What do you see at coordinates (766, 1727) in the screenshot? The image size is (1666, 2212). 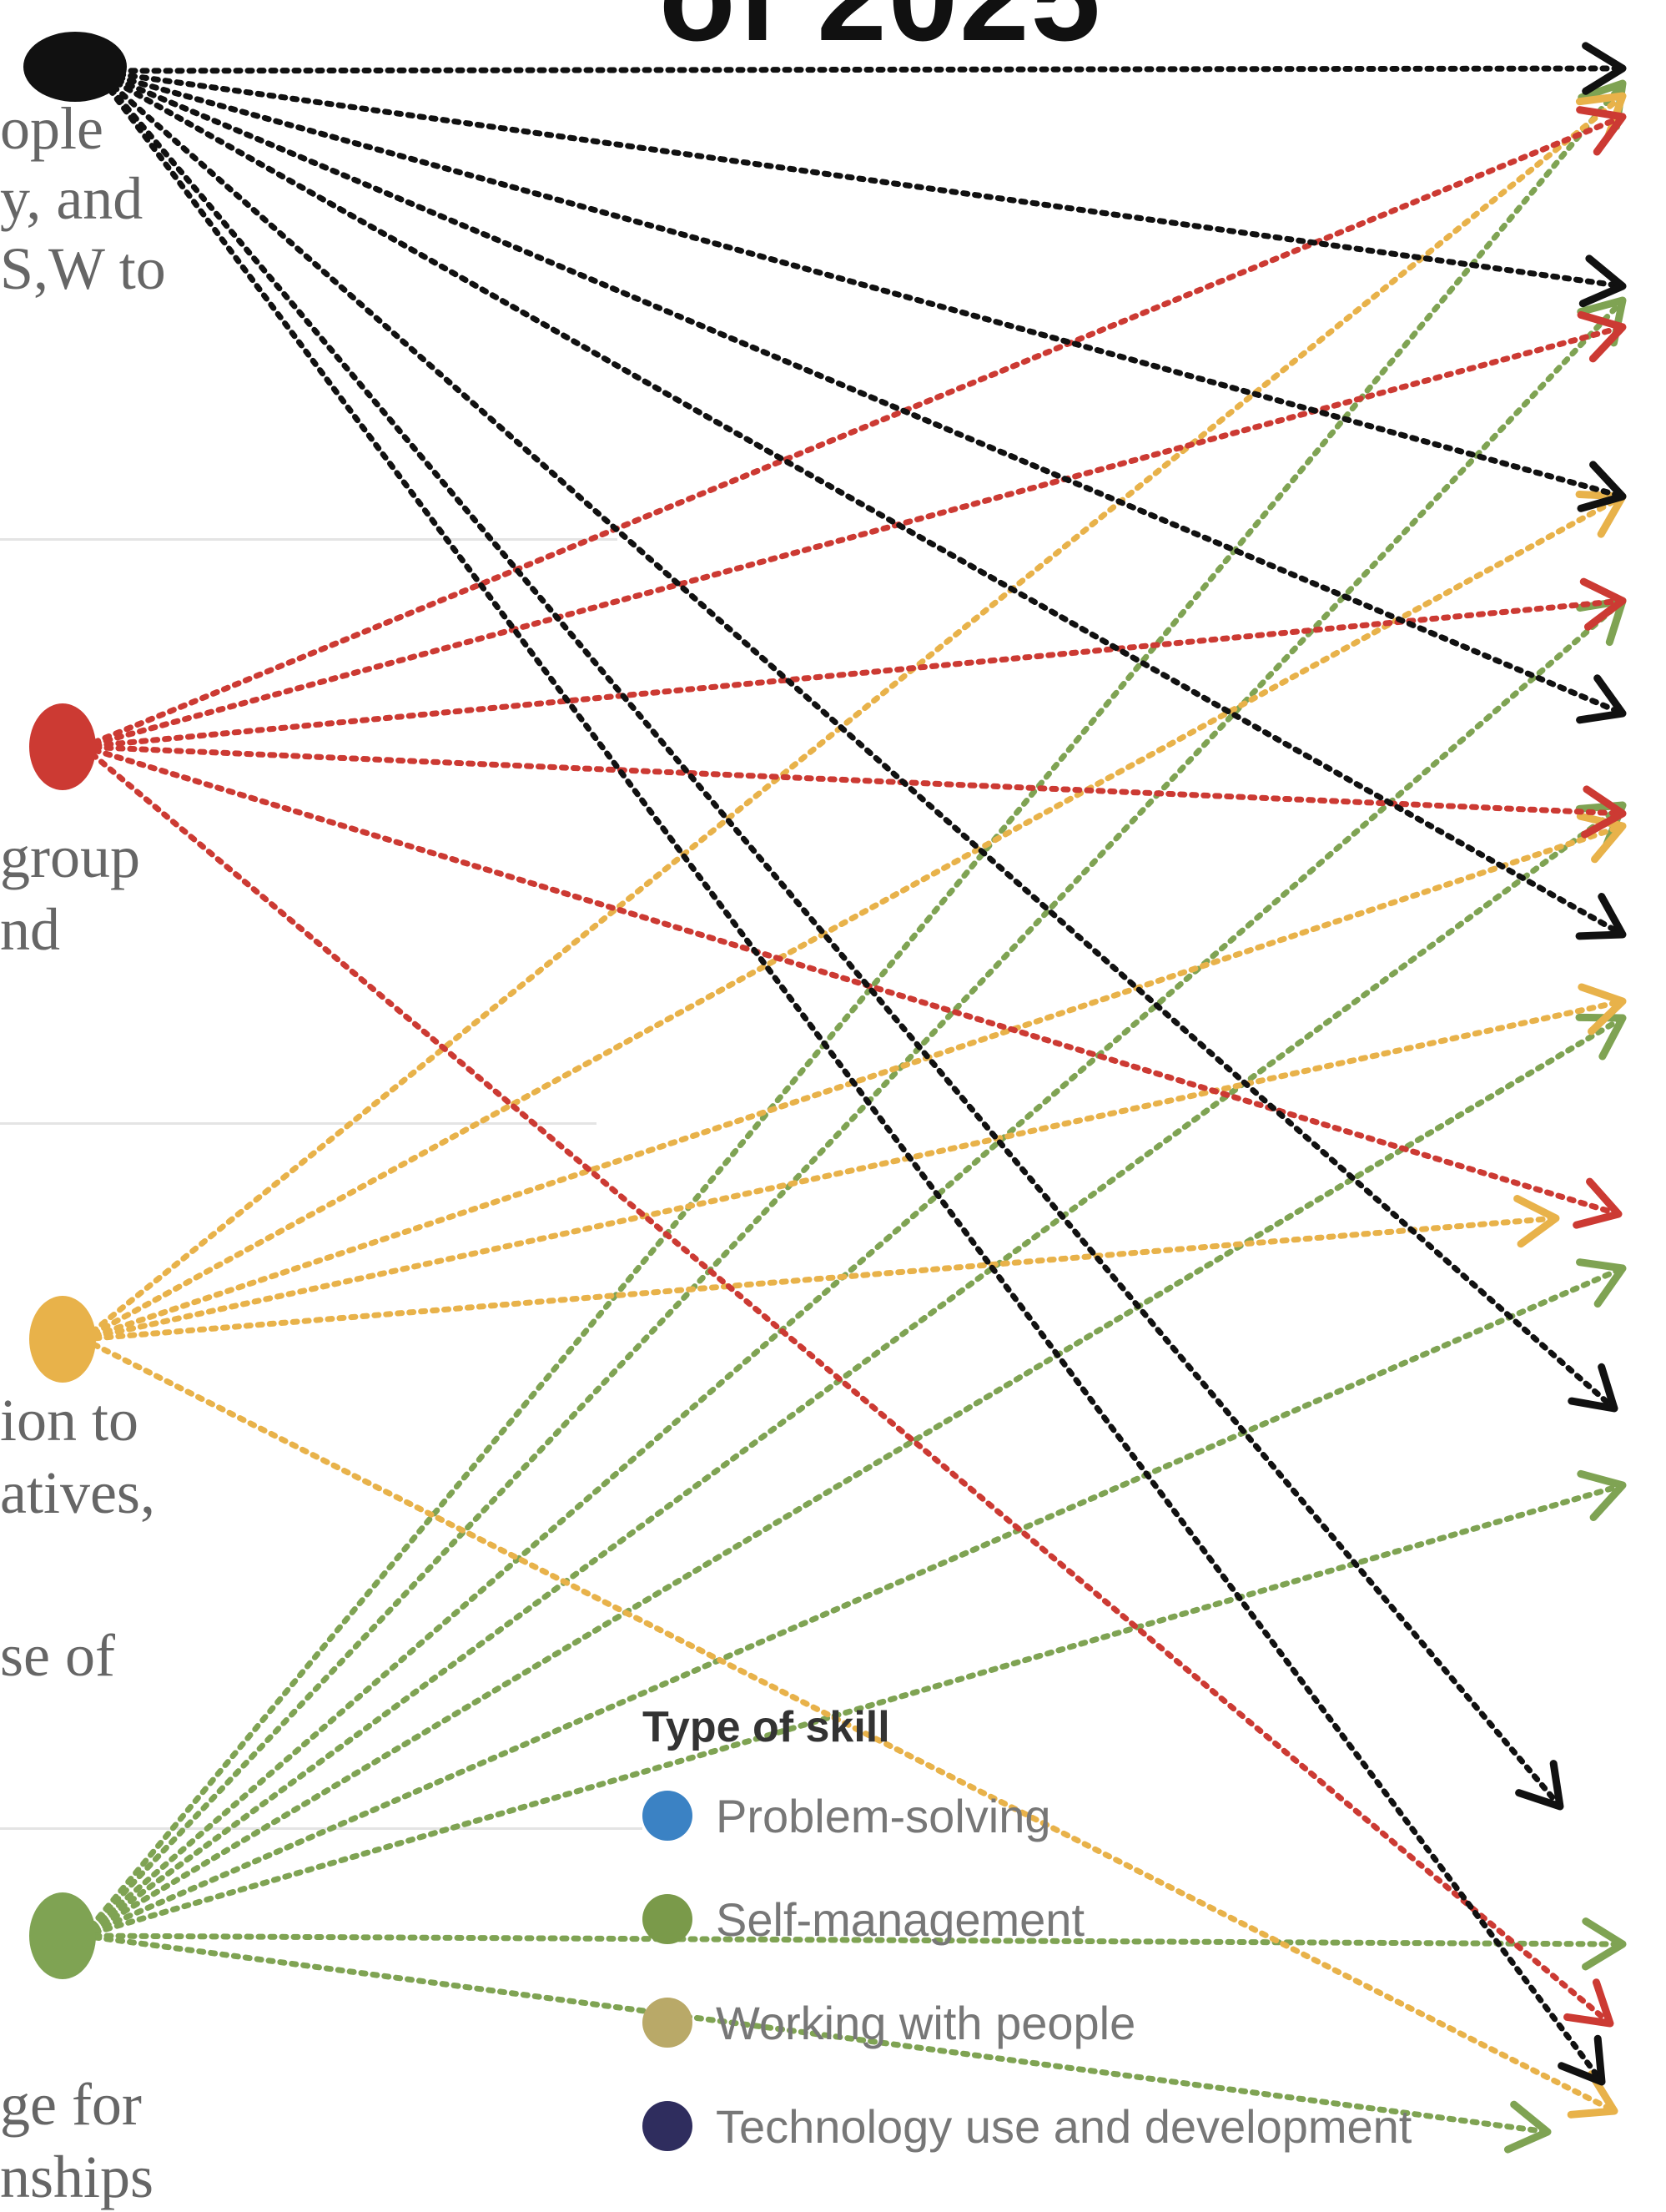 I see `legend-title: Type of skill` at bounding box center [766, 1727].